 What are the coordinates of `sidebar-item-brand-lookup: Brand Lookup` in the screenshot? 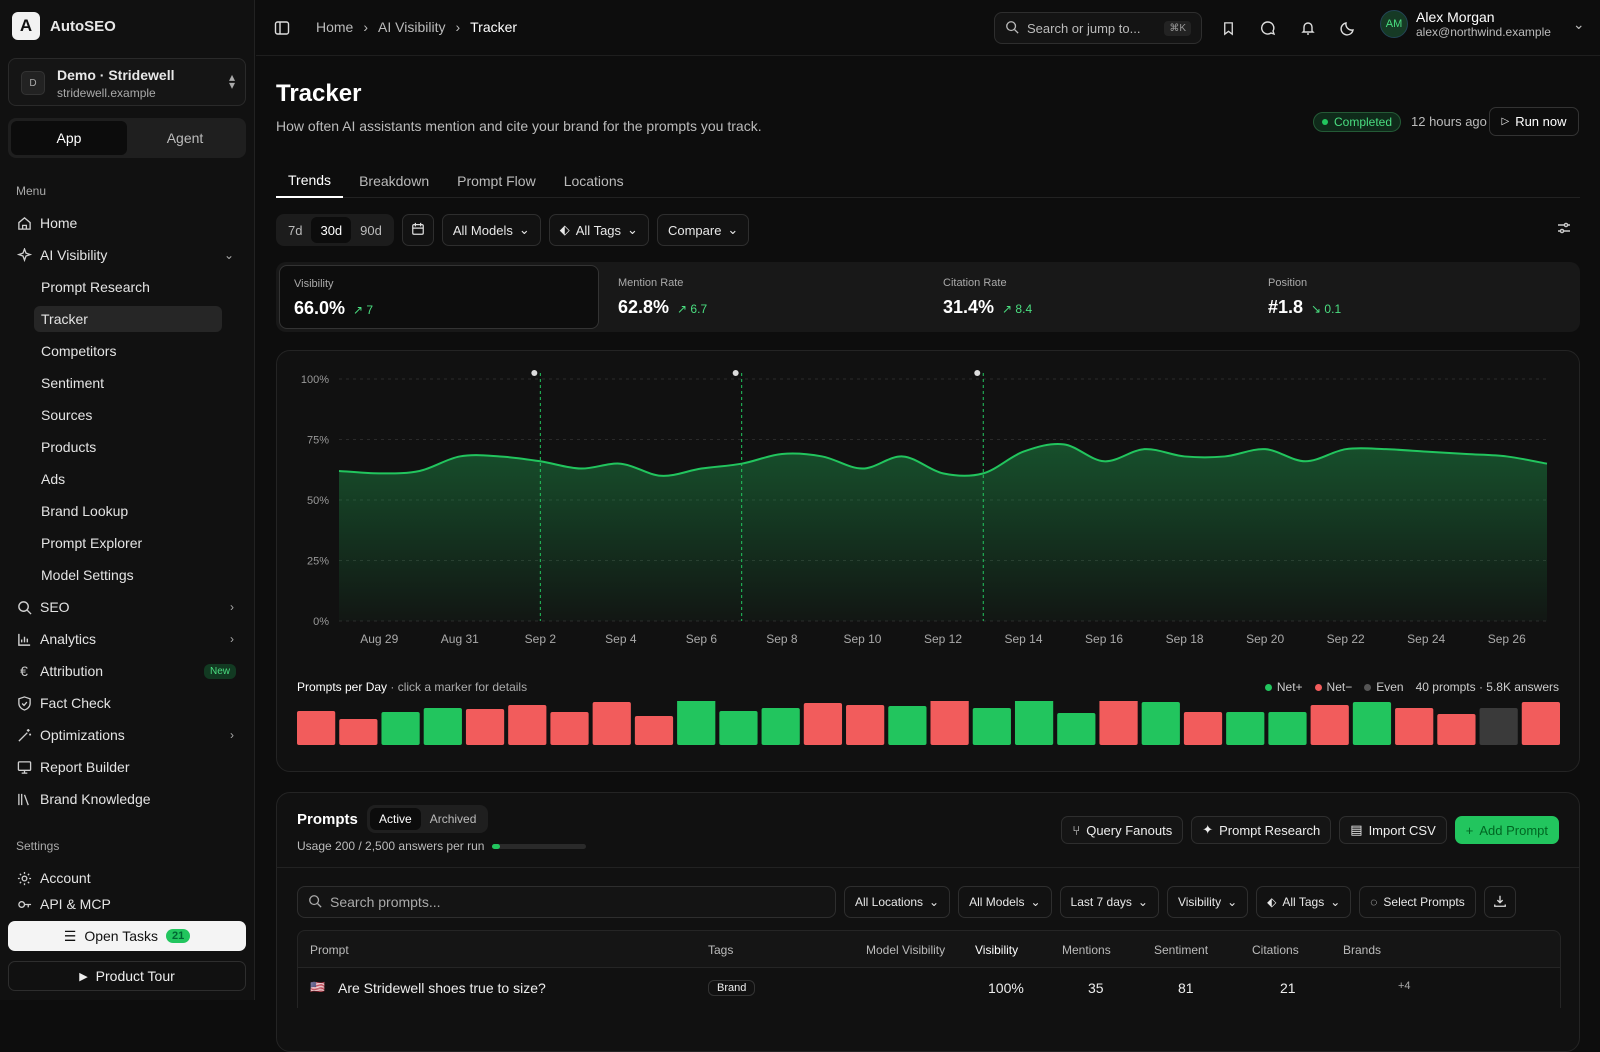 It's located at (85, 511).